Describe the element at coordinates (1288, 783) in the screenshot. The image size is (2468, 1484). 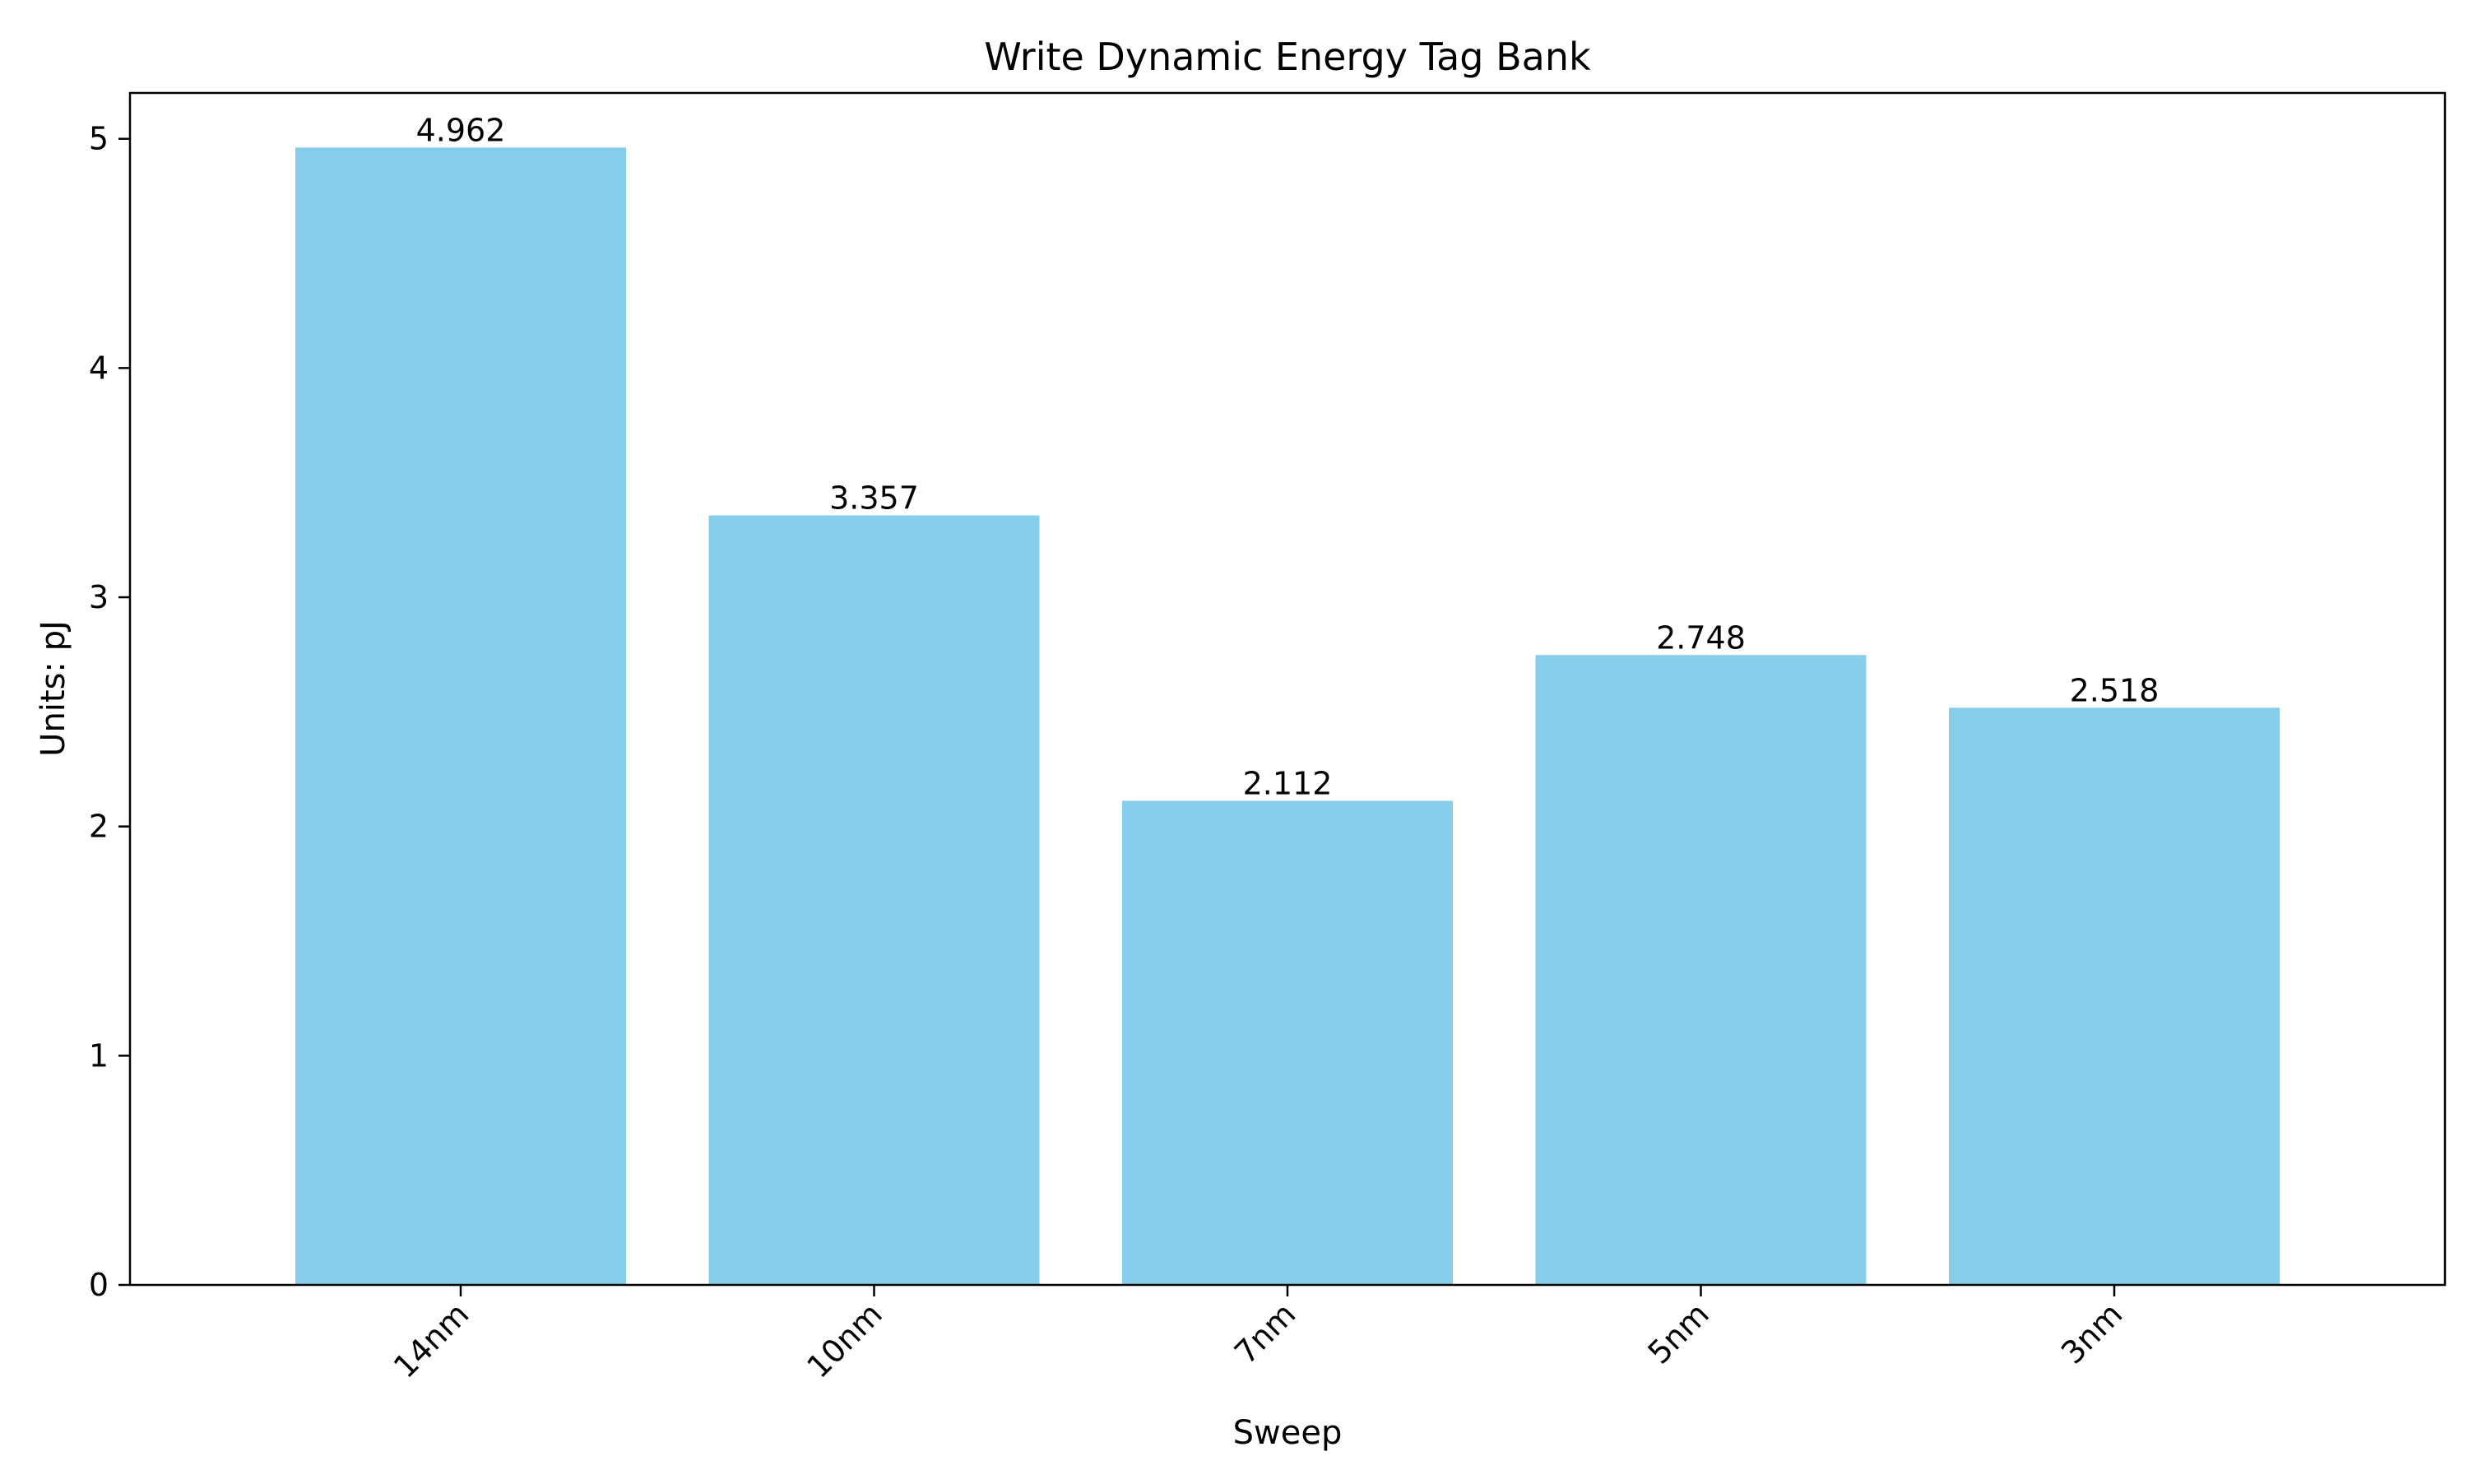
I see `bar-value-label: 2.112` at that location.